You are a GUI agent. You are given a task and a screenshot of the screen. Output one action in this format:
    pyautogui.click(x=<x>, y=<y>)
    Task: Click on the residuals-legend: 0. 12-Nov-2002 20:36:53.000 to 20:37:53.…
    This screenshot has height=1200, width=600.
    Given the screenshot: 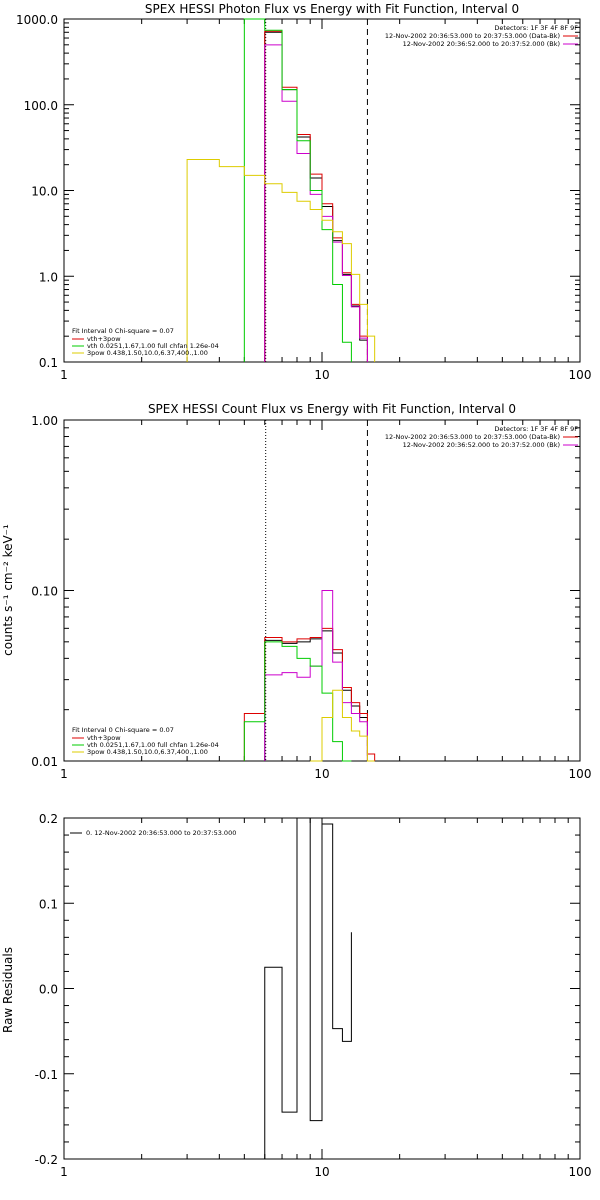 What is the action you would take?
    pyautogui.click(x=153, y=833)
    